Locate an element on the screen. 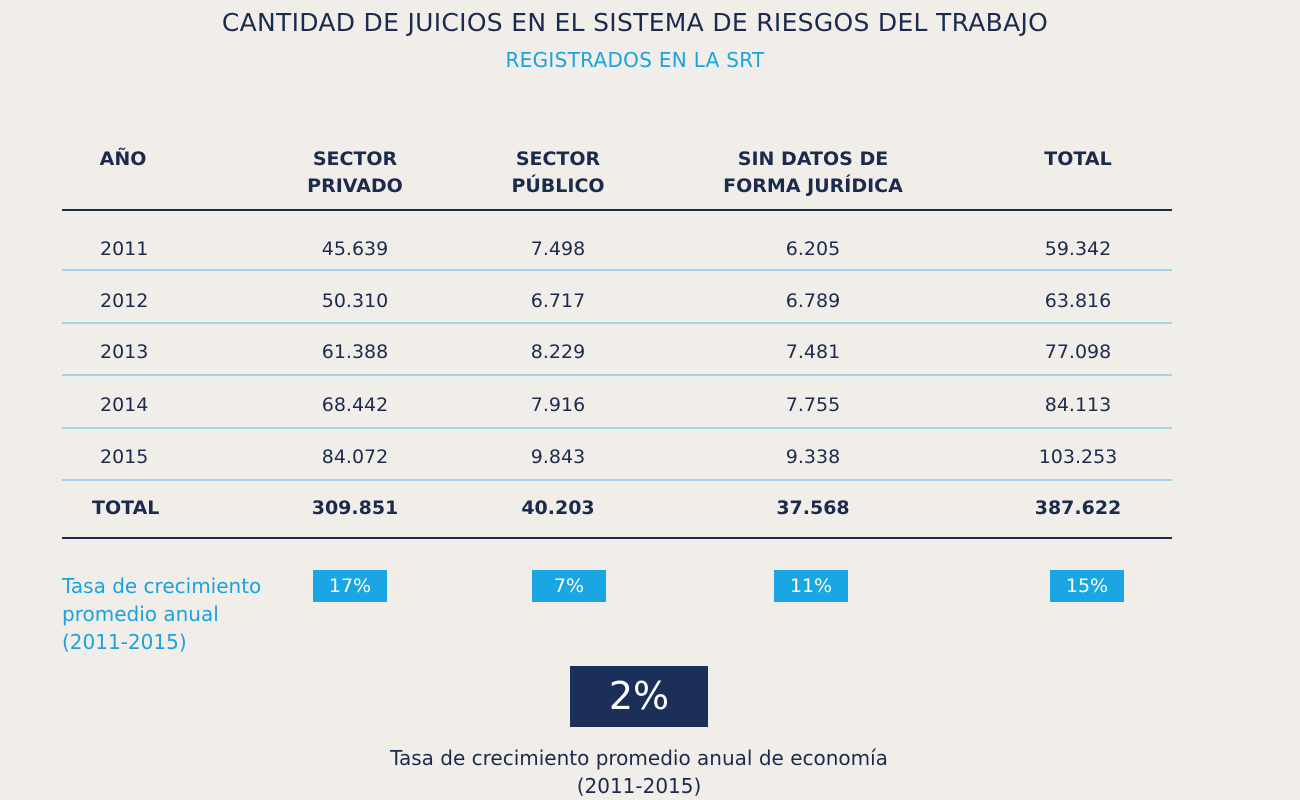 The height and width of the screenshot is (800, 1300). growth-label-line3: (2011-2015) is located at coordinates (124, 642).